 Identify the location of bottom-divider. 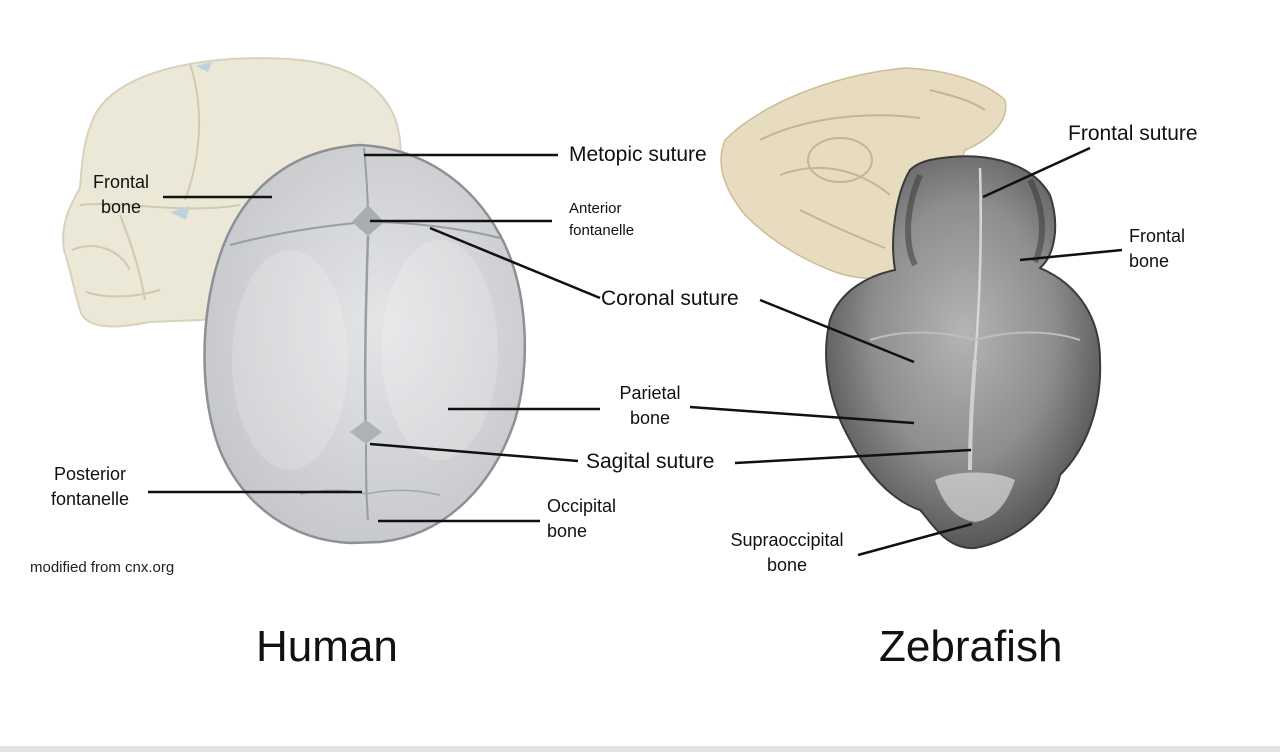
(640, 749).